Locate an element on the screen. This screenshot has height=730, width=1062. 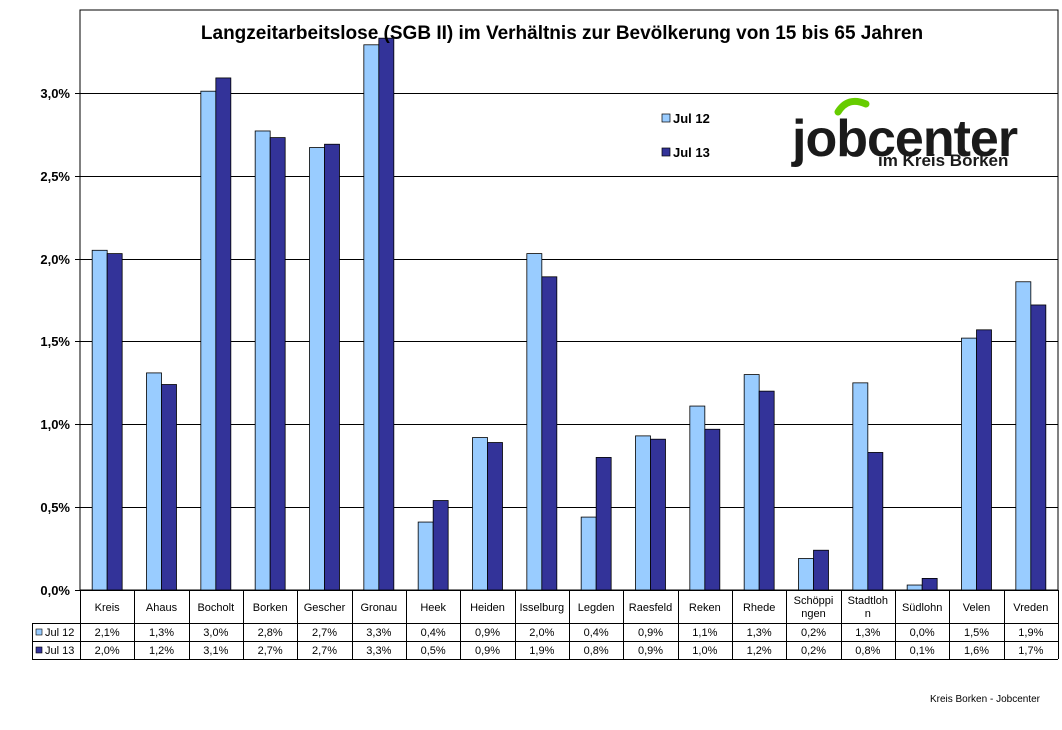
y-tick-label: 0,0% is located at coordinates (55, 590).